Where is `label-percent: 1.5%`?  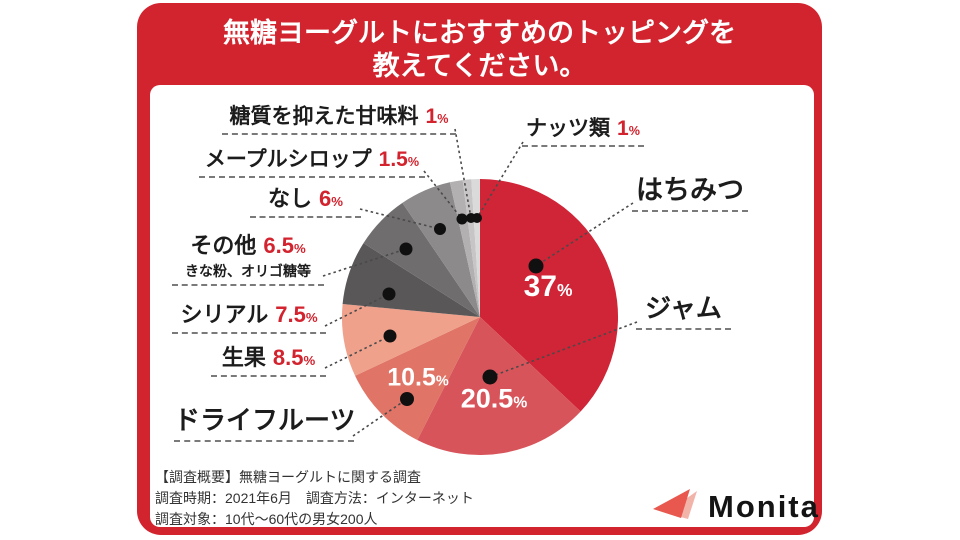 label-percent: 1.5% is located at coordinates (399, 159).